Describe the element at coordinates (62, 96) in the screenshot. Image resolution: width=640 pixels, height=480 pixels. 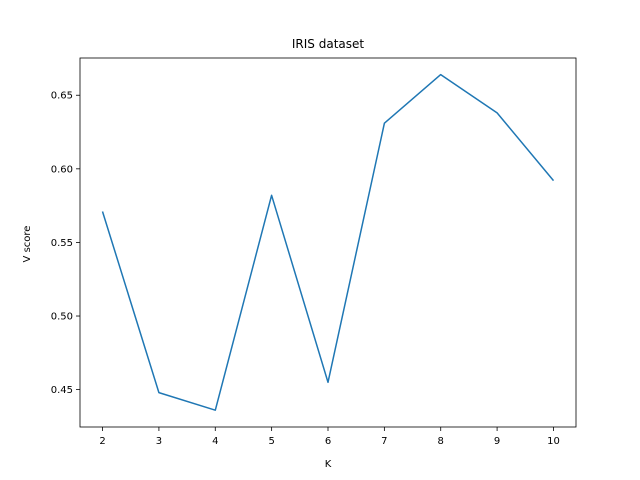
I see `y-tick-label: 0.65` at that location.